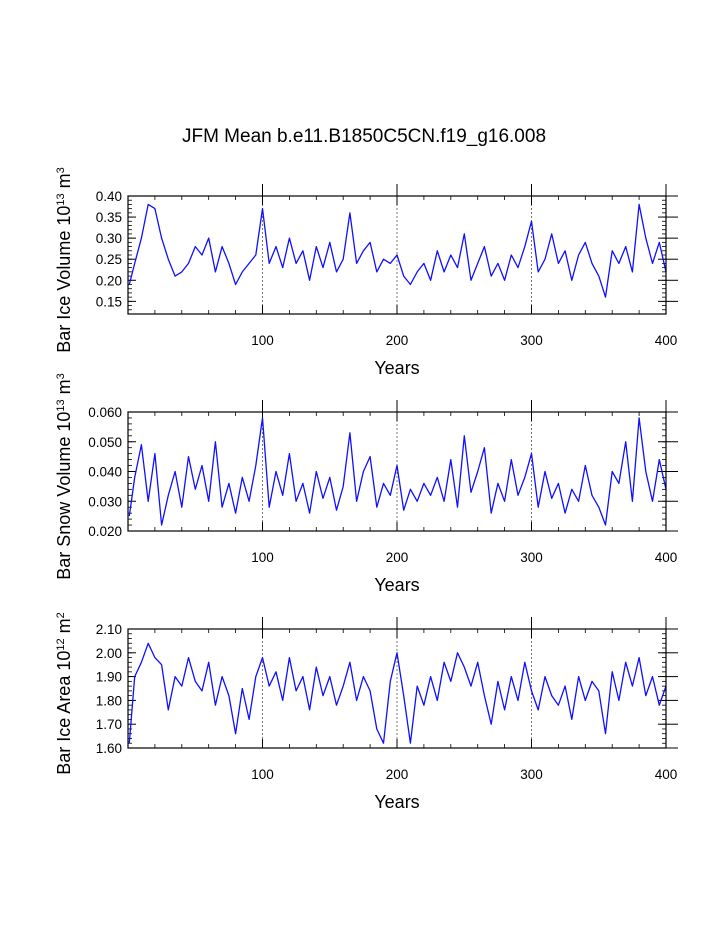 This screenshot has width=723, height=935. I want to click on y-tick-label: 0.30, so click(109, 238).